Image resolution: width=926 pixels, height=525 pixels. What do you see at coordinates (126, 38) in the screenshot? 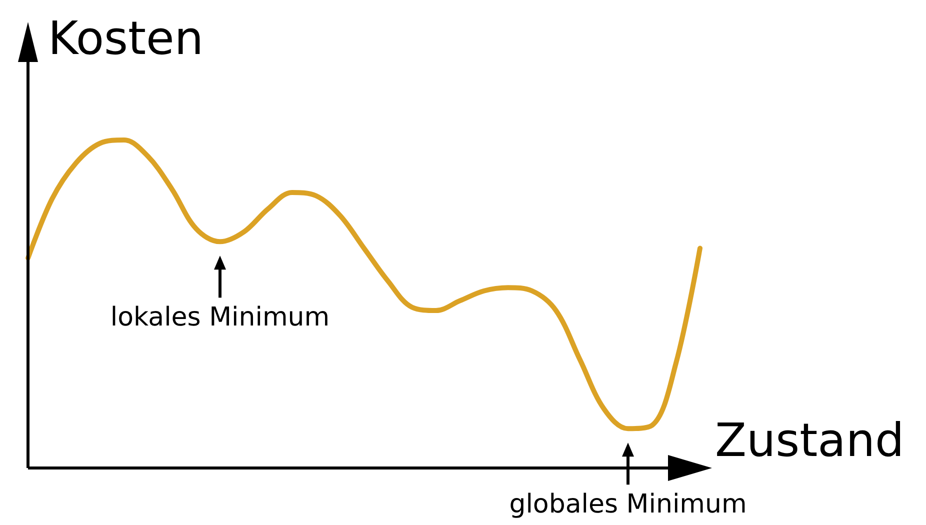
I see `y-axis-title: Kosten` at bounding box center [126, 38].